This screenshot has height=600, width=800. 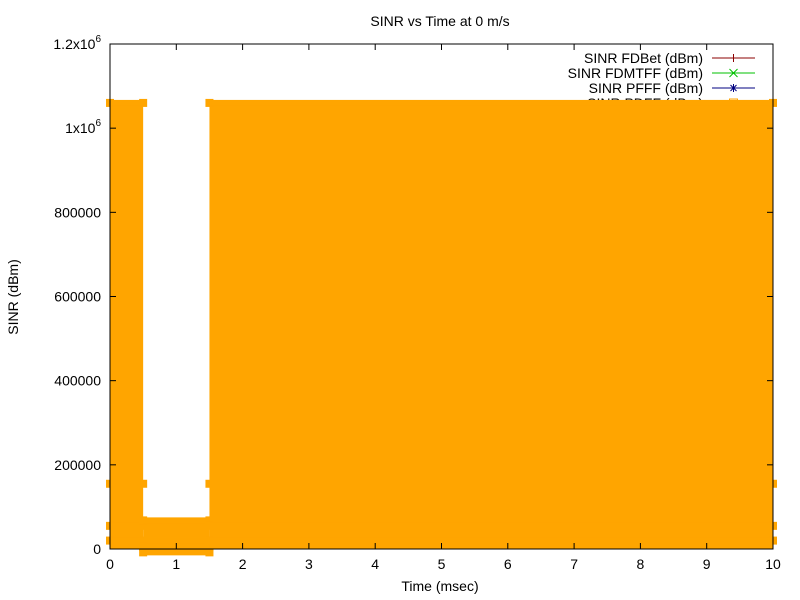 I want to click on x-tick-label: 9, so click(x=707, y=564).